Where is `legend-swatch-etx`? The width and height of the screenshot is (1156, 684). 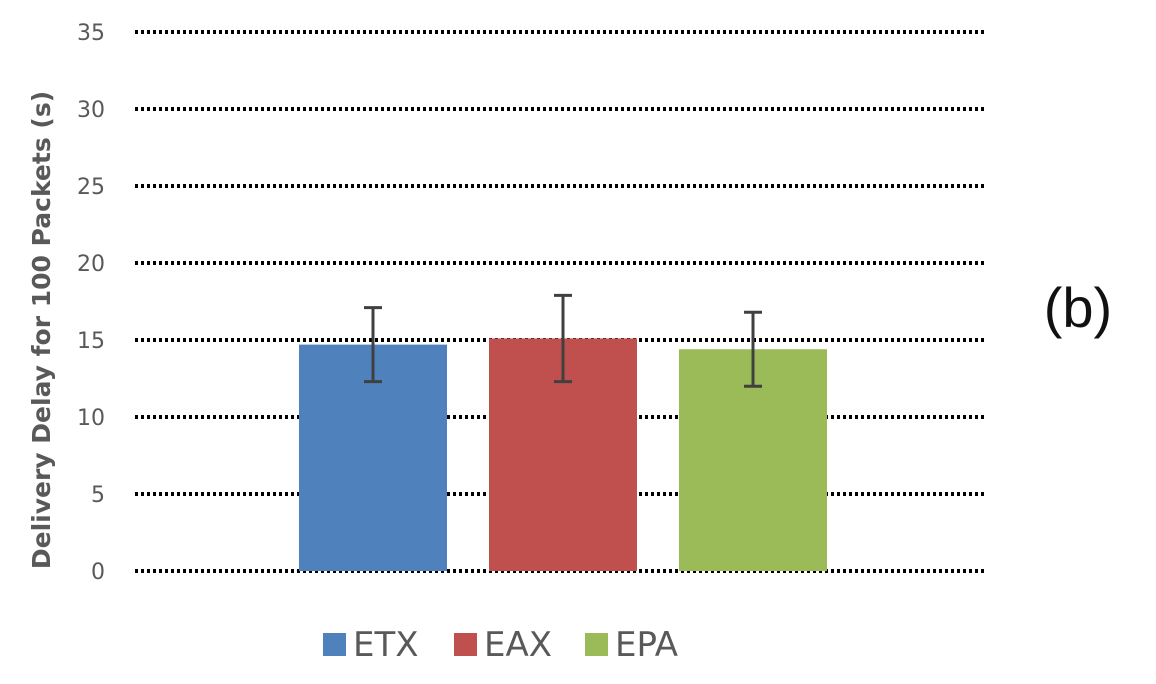 legend-swatch-etx is located at coordinates (334, 644).